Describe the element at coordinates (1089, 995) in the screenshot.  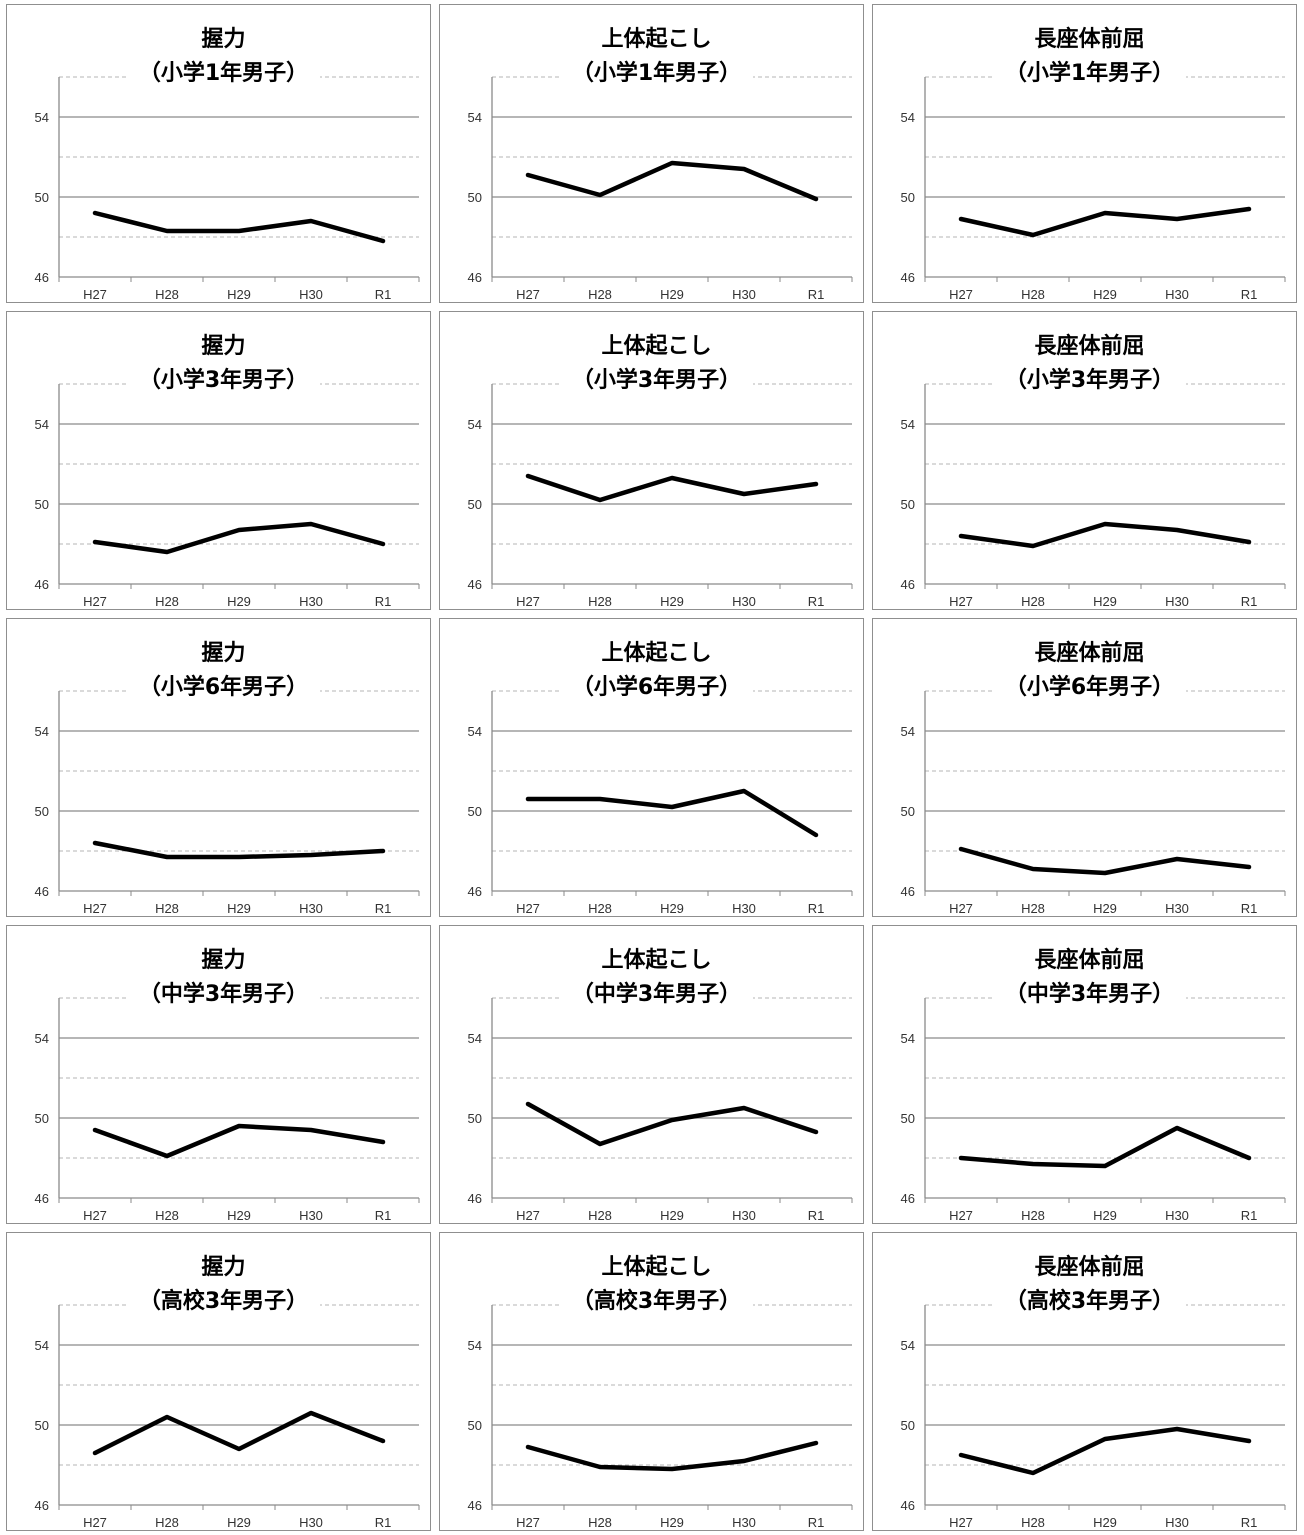
I see `chart-subtitle: （中学3年男子）` at that location.